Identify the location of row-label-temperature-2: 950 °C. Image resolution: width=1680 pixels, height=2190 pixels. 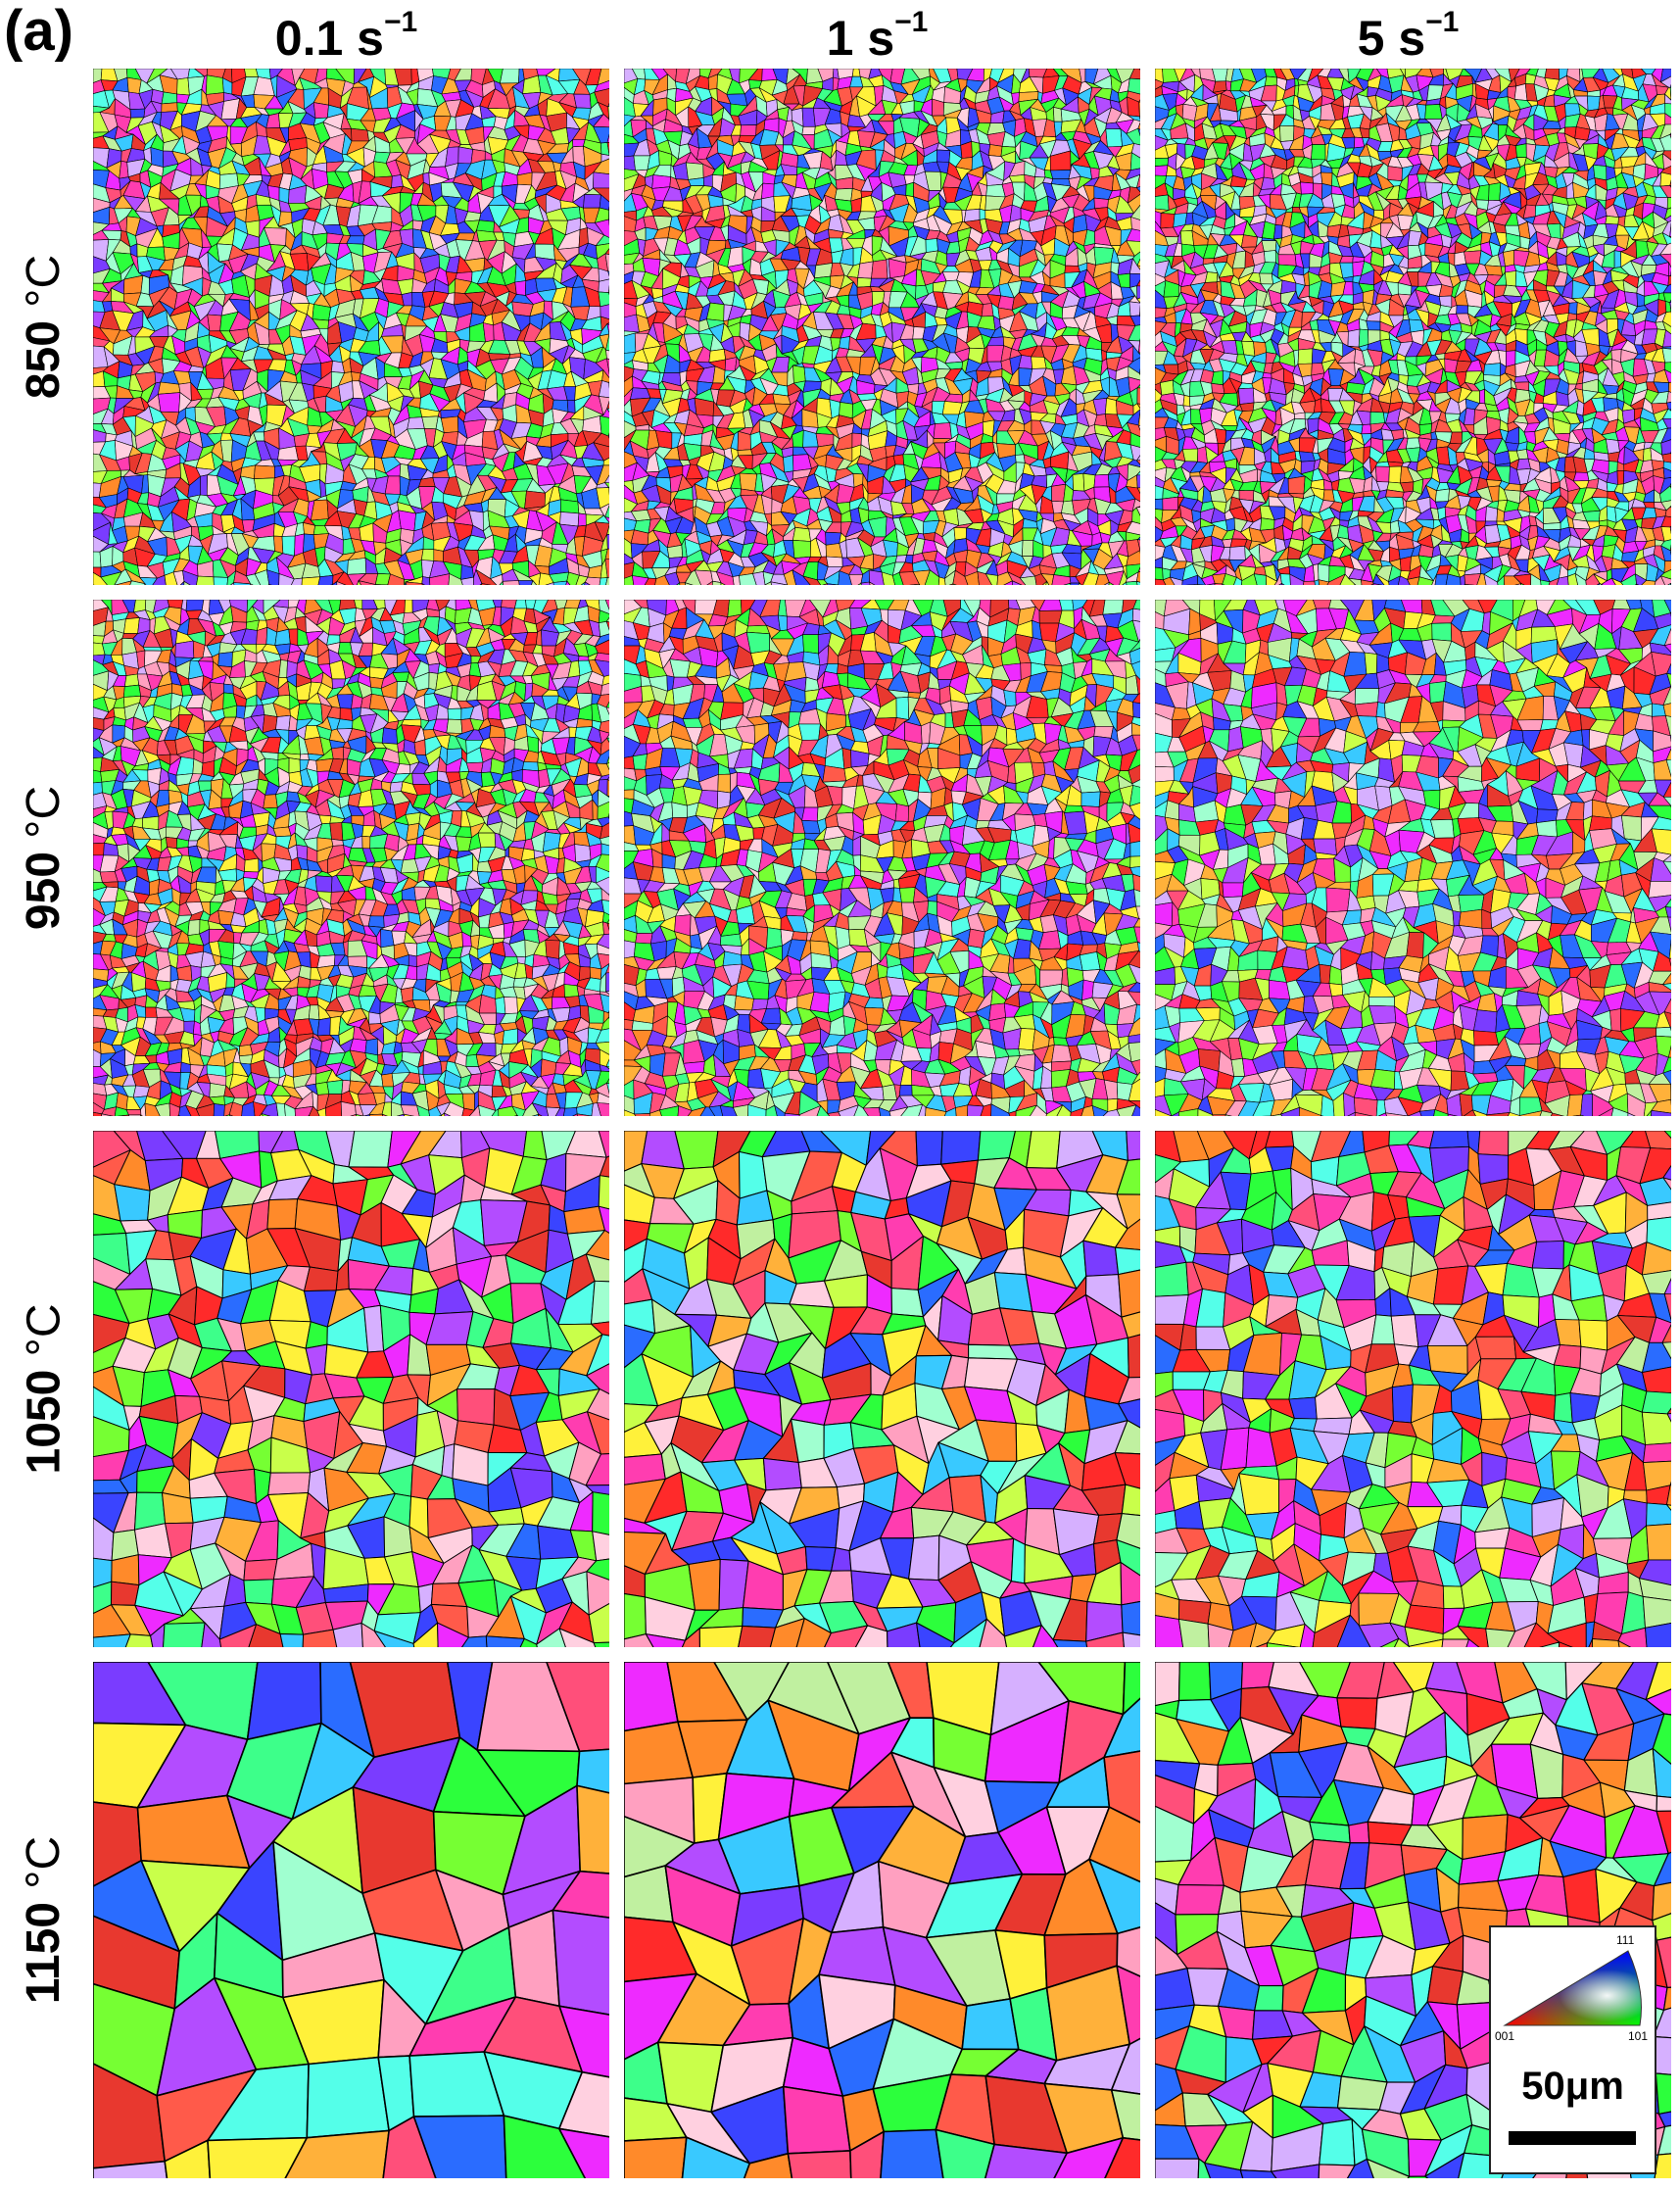
(44, 858).